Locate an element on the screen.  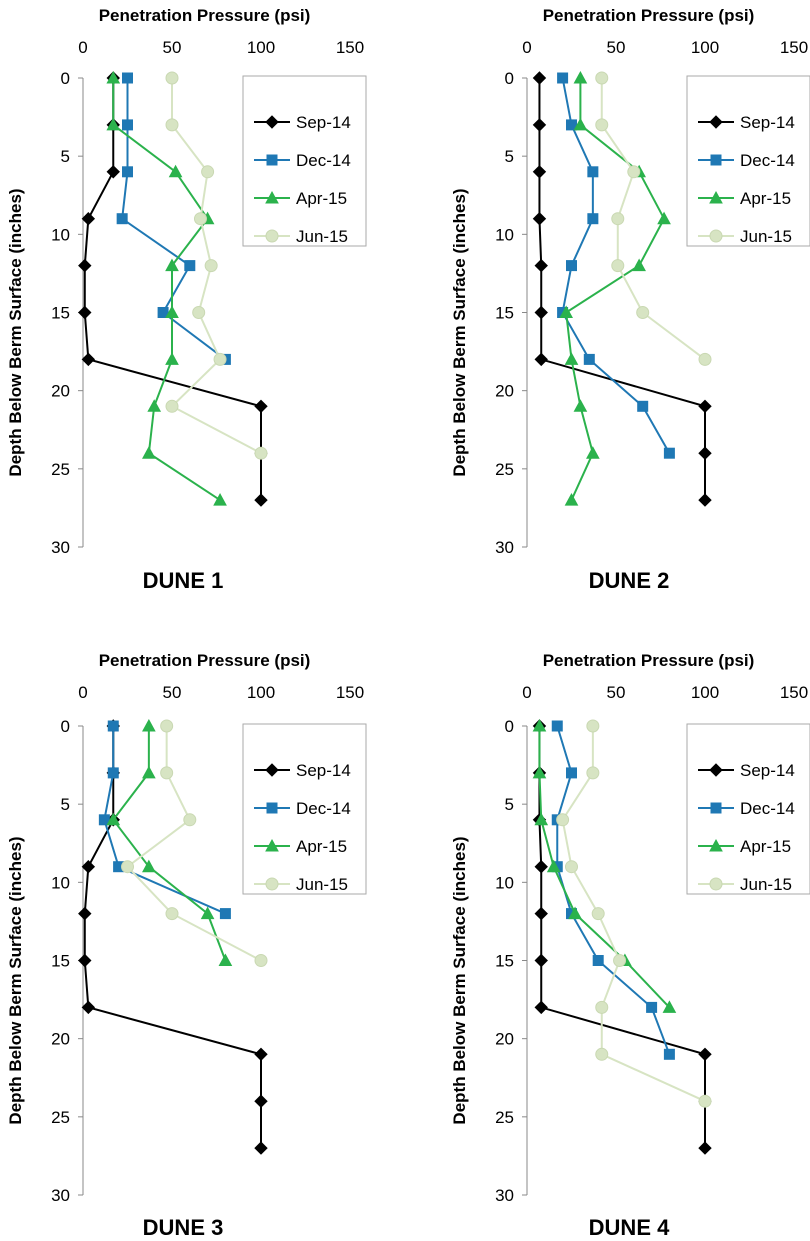
chart-title: DUNE 3 is located at coordinates (183, 1227).